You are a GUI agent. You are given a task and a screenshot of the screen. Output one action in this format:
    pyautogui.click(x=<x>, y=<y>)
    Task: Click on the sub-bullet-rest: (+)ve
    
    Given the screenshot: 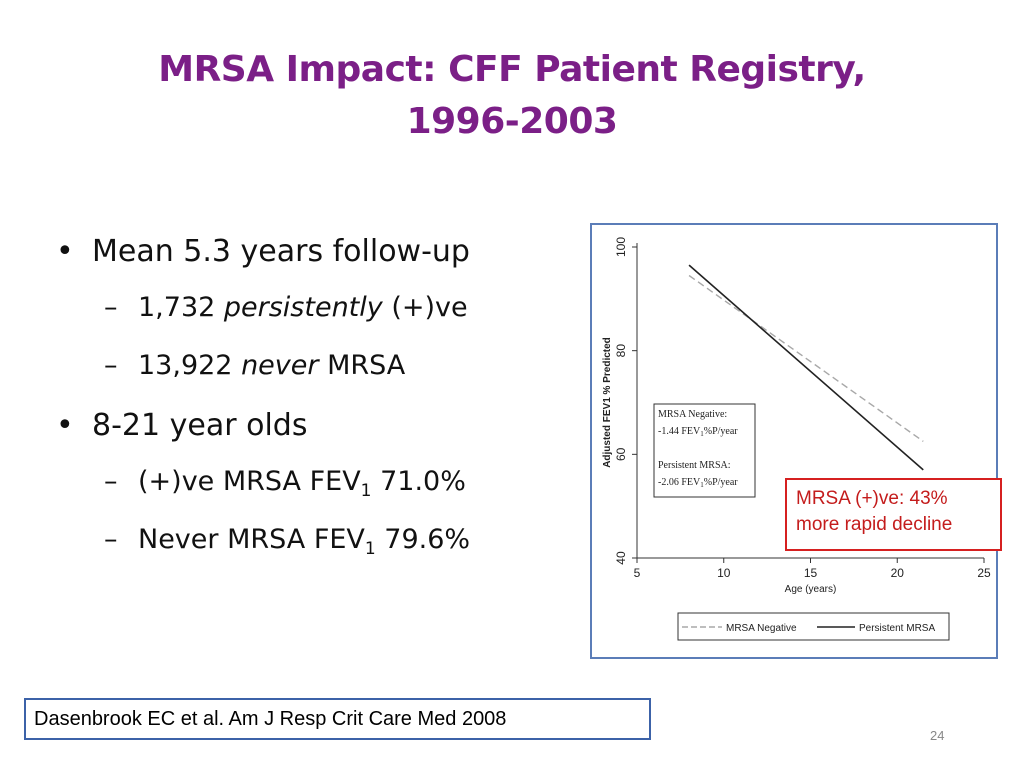 What is the action you would take?
    pyautogui.click(x=425, y=307)
    